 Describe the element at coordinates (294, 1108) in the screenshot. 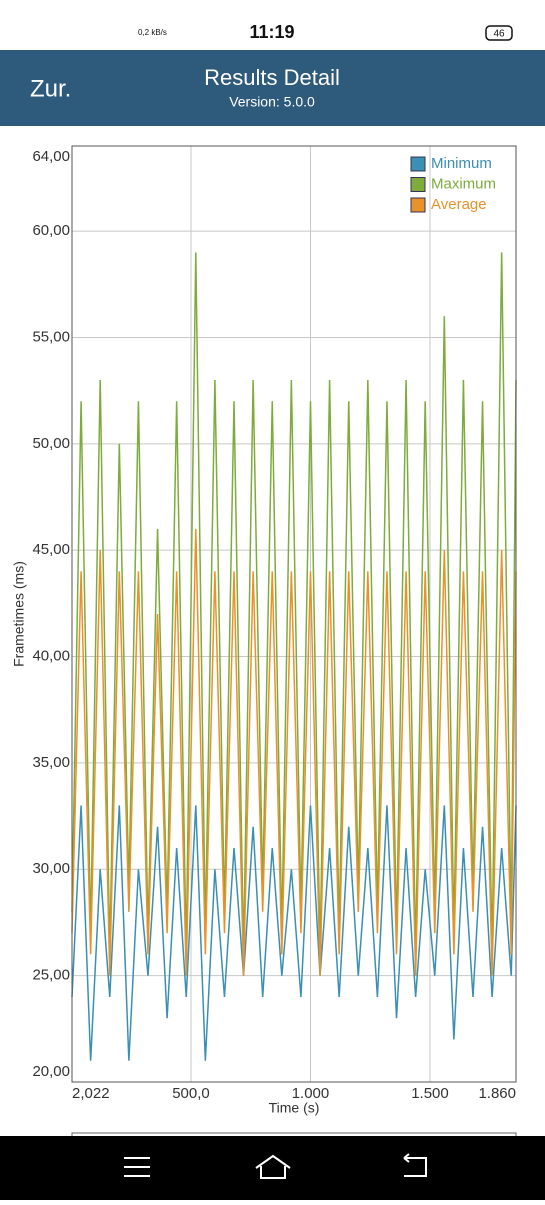

I see `x-axis-title: Time (s)` at that location.